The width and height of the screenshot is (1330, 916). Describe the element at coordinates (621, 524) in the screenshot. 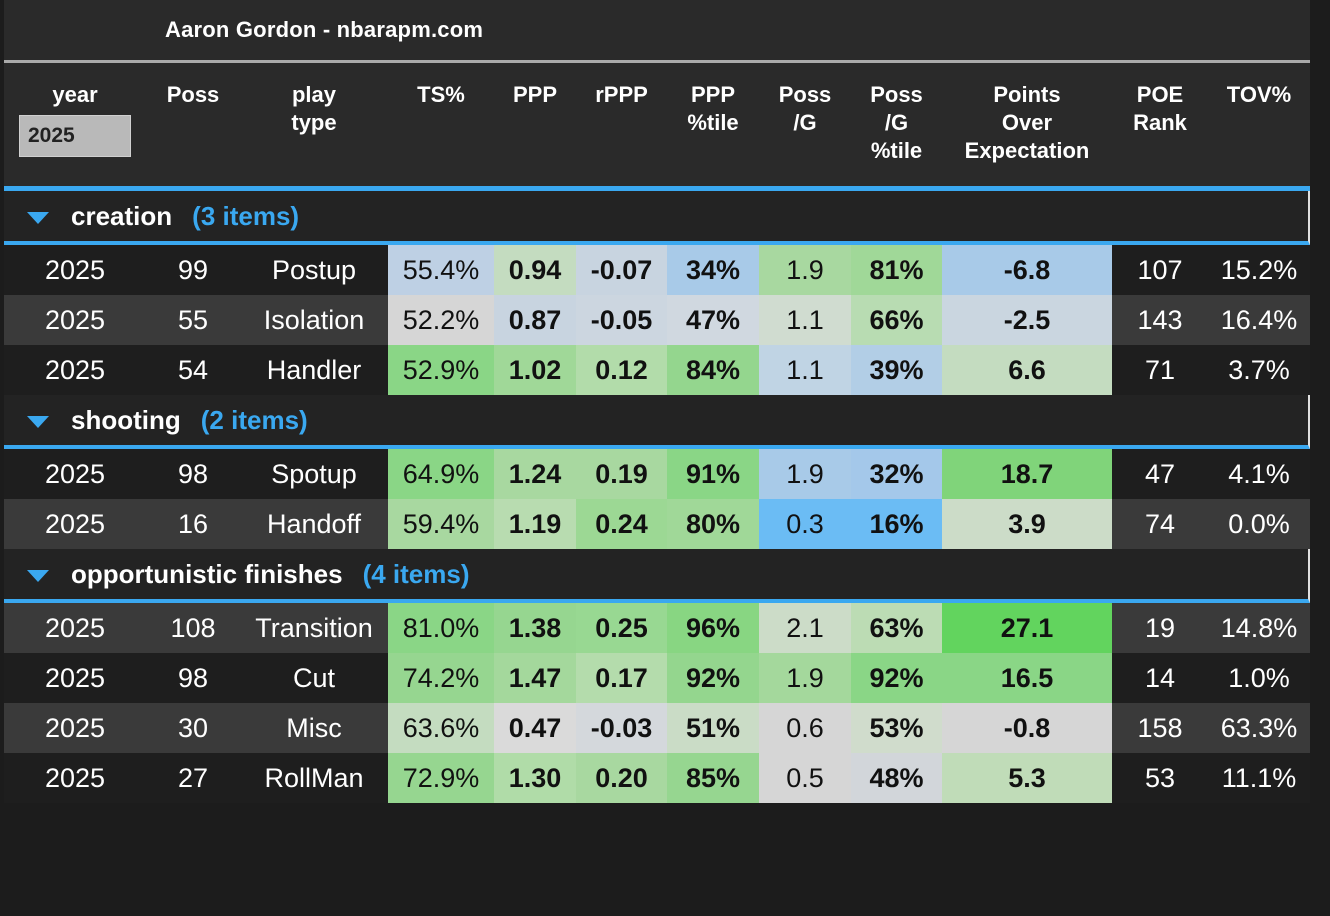

I see `cell-rppp: 0.24` at that location.